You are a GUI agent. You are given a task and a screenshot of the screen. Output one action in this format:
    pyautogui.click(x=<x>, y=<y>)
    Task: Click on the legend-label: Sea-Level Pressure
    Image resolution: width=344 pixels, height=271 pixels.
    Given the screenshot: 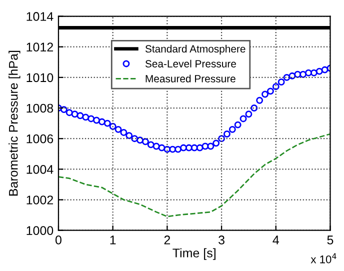 What is the action you would take?
    pyautogui.click(x=190, y=64)
    